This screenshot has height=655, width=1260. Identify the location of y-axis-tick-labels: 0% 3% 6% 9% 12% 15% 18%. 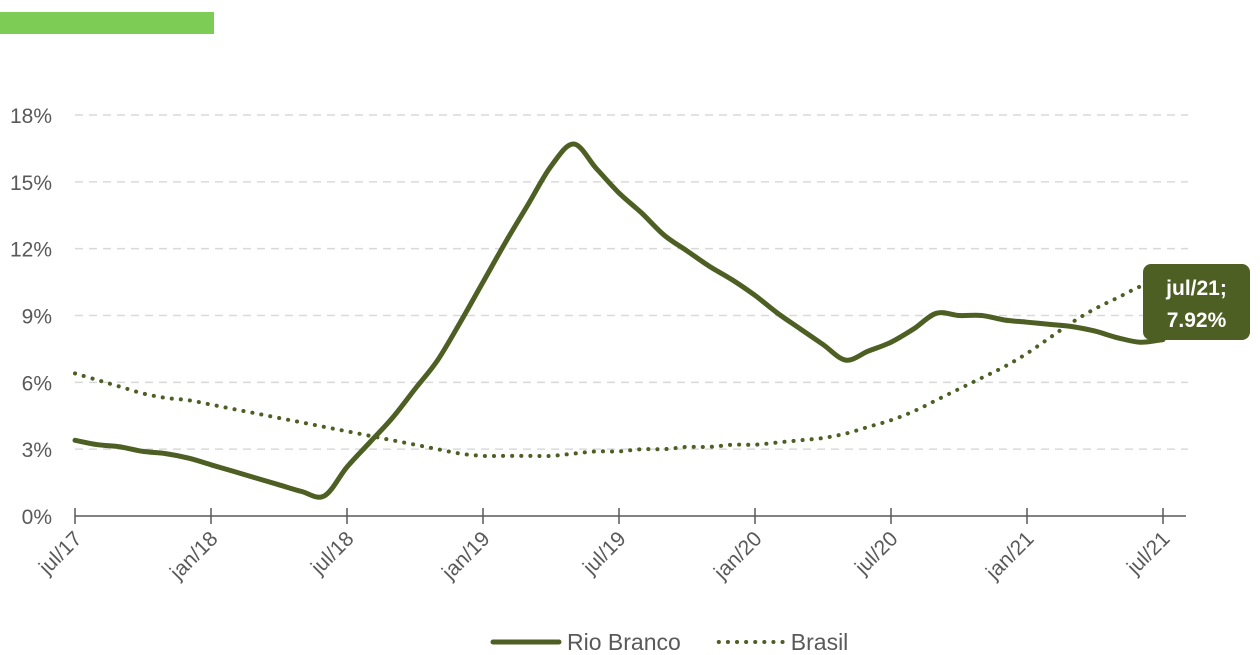
(31, 317).